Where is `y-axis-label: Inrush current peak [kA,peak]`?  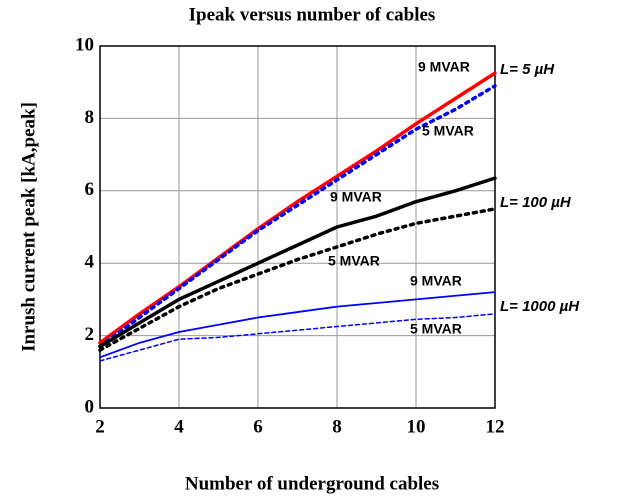
y-axis-label: Inrush current peak [kA,peak] is located at coordinates (28, 227).